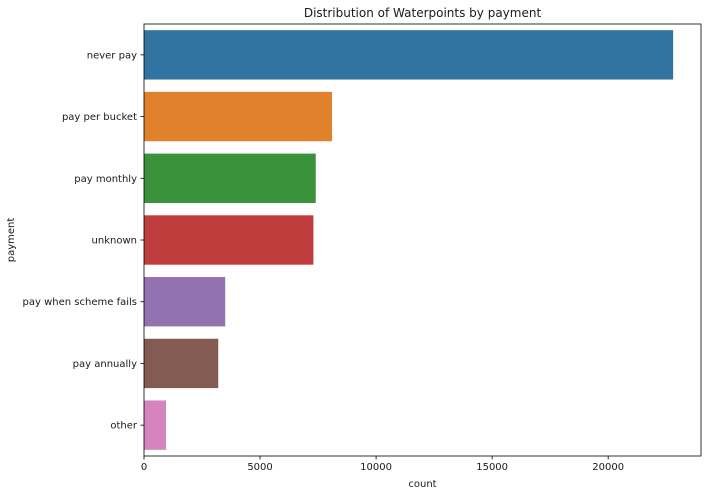 Image resolution: width=707 pixels, height=496 pixels. Describe the element at coordinates (423, 13) in the screenshot. I see `chart-title: Distribution of Waterpoints by payment` at that location.